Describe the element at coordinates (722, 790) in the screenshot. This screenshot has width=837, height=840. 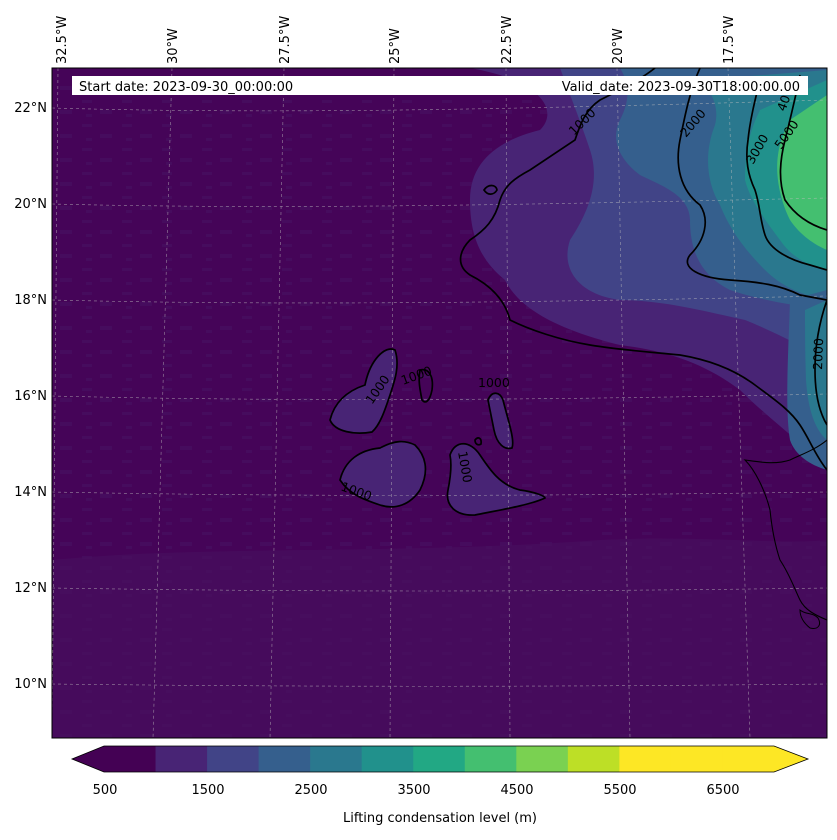
I see `colorbar-tick-label: 6500` at that location.